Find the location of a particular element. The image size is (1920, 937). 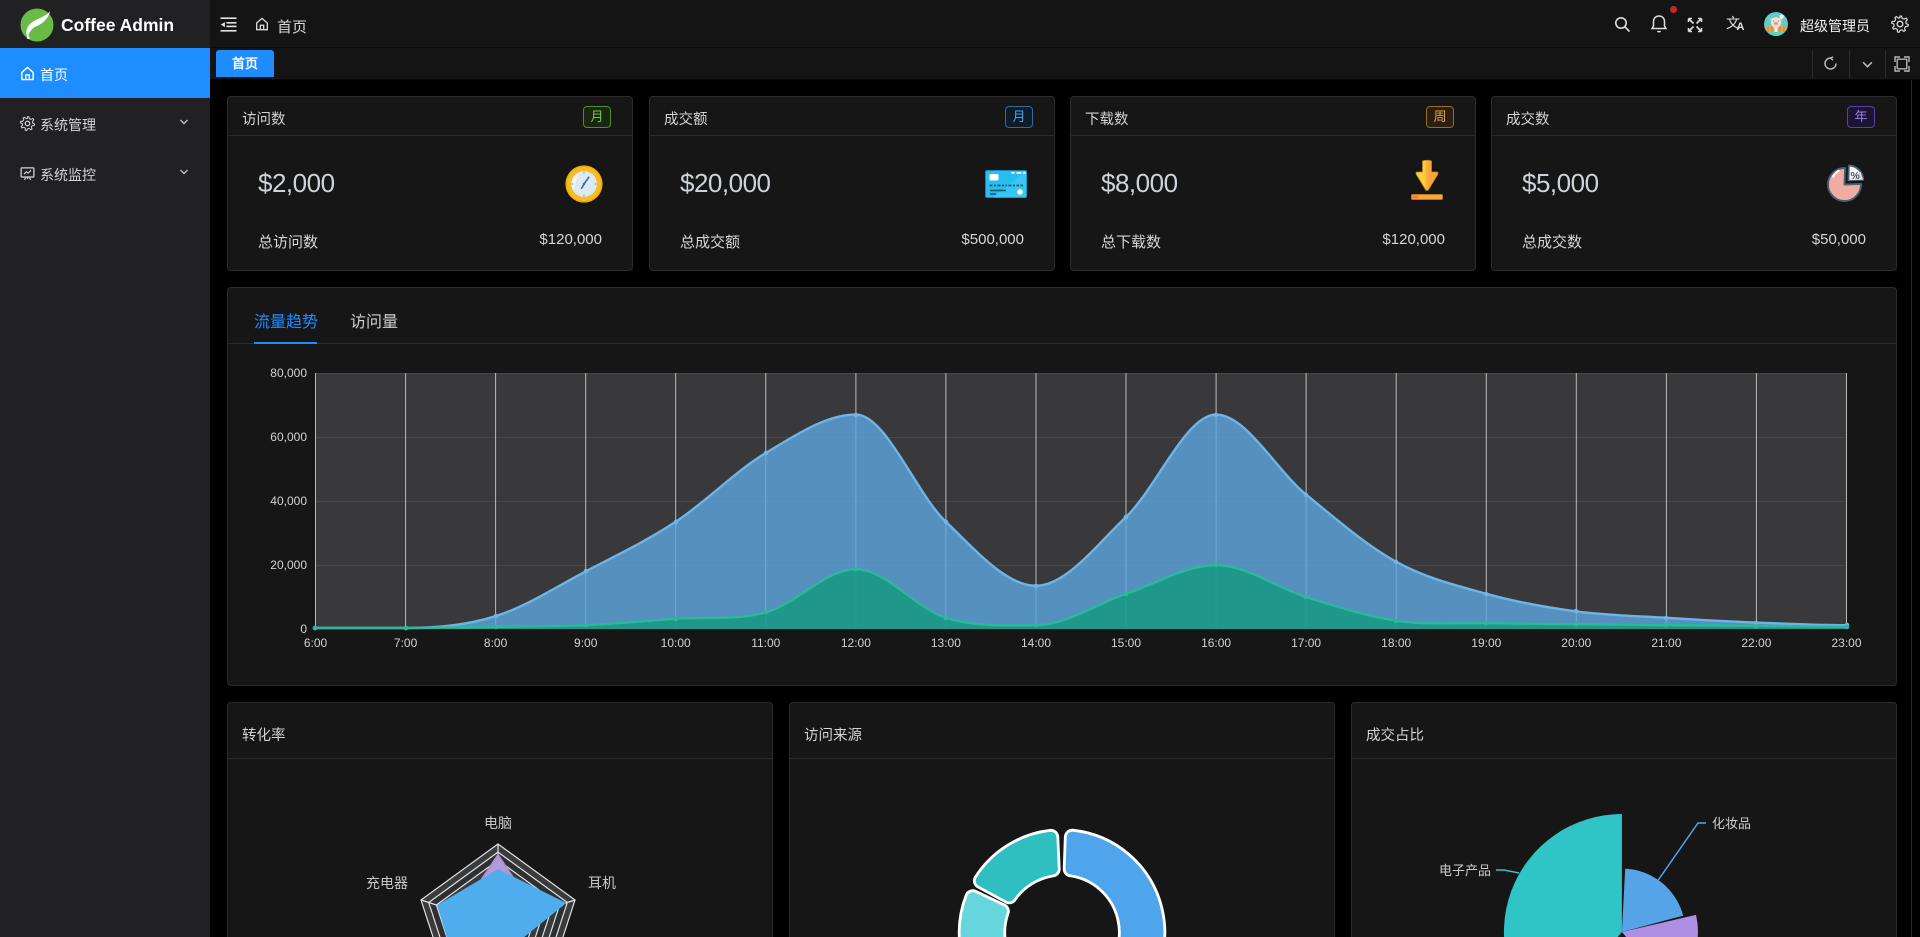

svg-text: 16:00 is located at coordinates (1216, 643).